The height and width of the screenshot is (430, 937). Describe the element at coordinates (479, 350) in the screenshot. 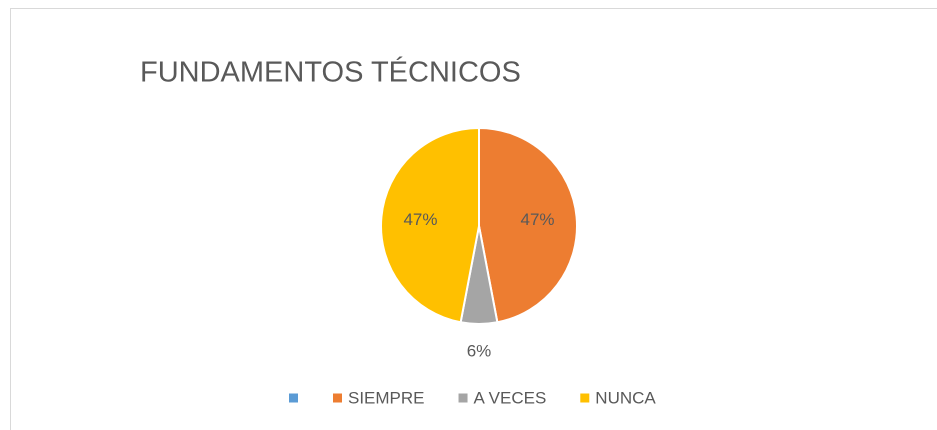

I see `data-label: 6%` at that location.